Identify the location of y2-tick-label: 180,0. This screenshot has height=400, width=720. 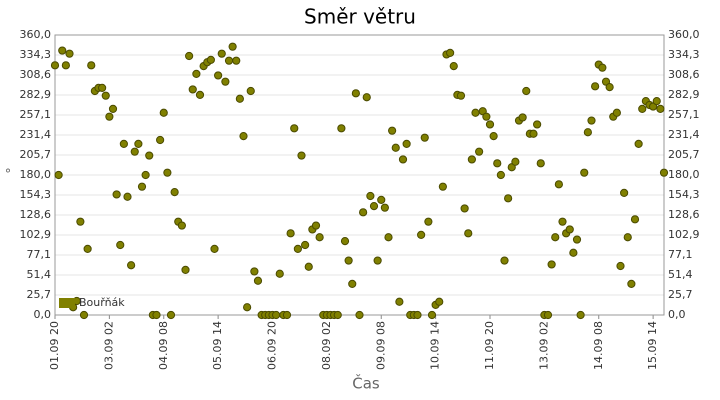
(684, 174).